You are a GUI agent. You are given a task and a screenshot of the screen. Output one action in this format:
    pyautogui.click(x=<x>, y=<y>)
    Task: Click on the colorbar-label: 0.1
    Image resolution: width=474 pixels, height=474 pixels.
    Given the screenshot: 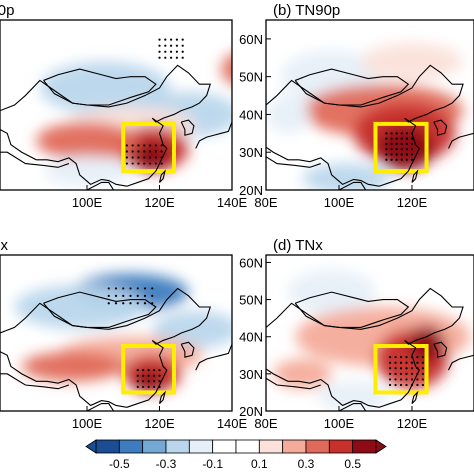 What is the action you would take?
    pyautogui.click(x=259, y=464)
    